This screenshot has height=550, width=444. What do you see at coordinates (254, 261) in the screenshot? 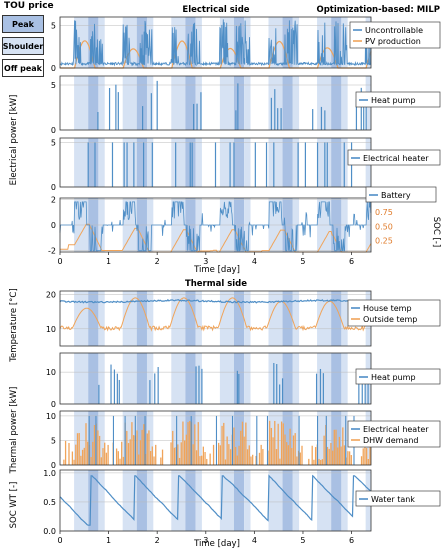
I see `x-tick-label: 4` at bounding box center [254, 261].